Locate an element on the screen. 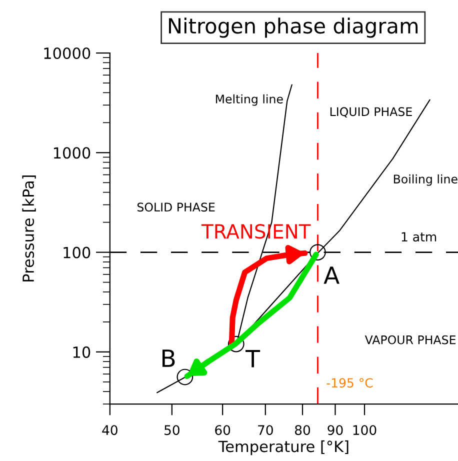  annotation: VAPOUR PHASE is located at coordinates (410, 339).